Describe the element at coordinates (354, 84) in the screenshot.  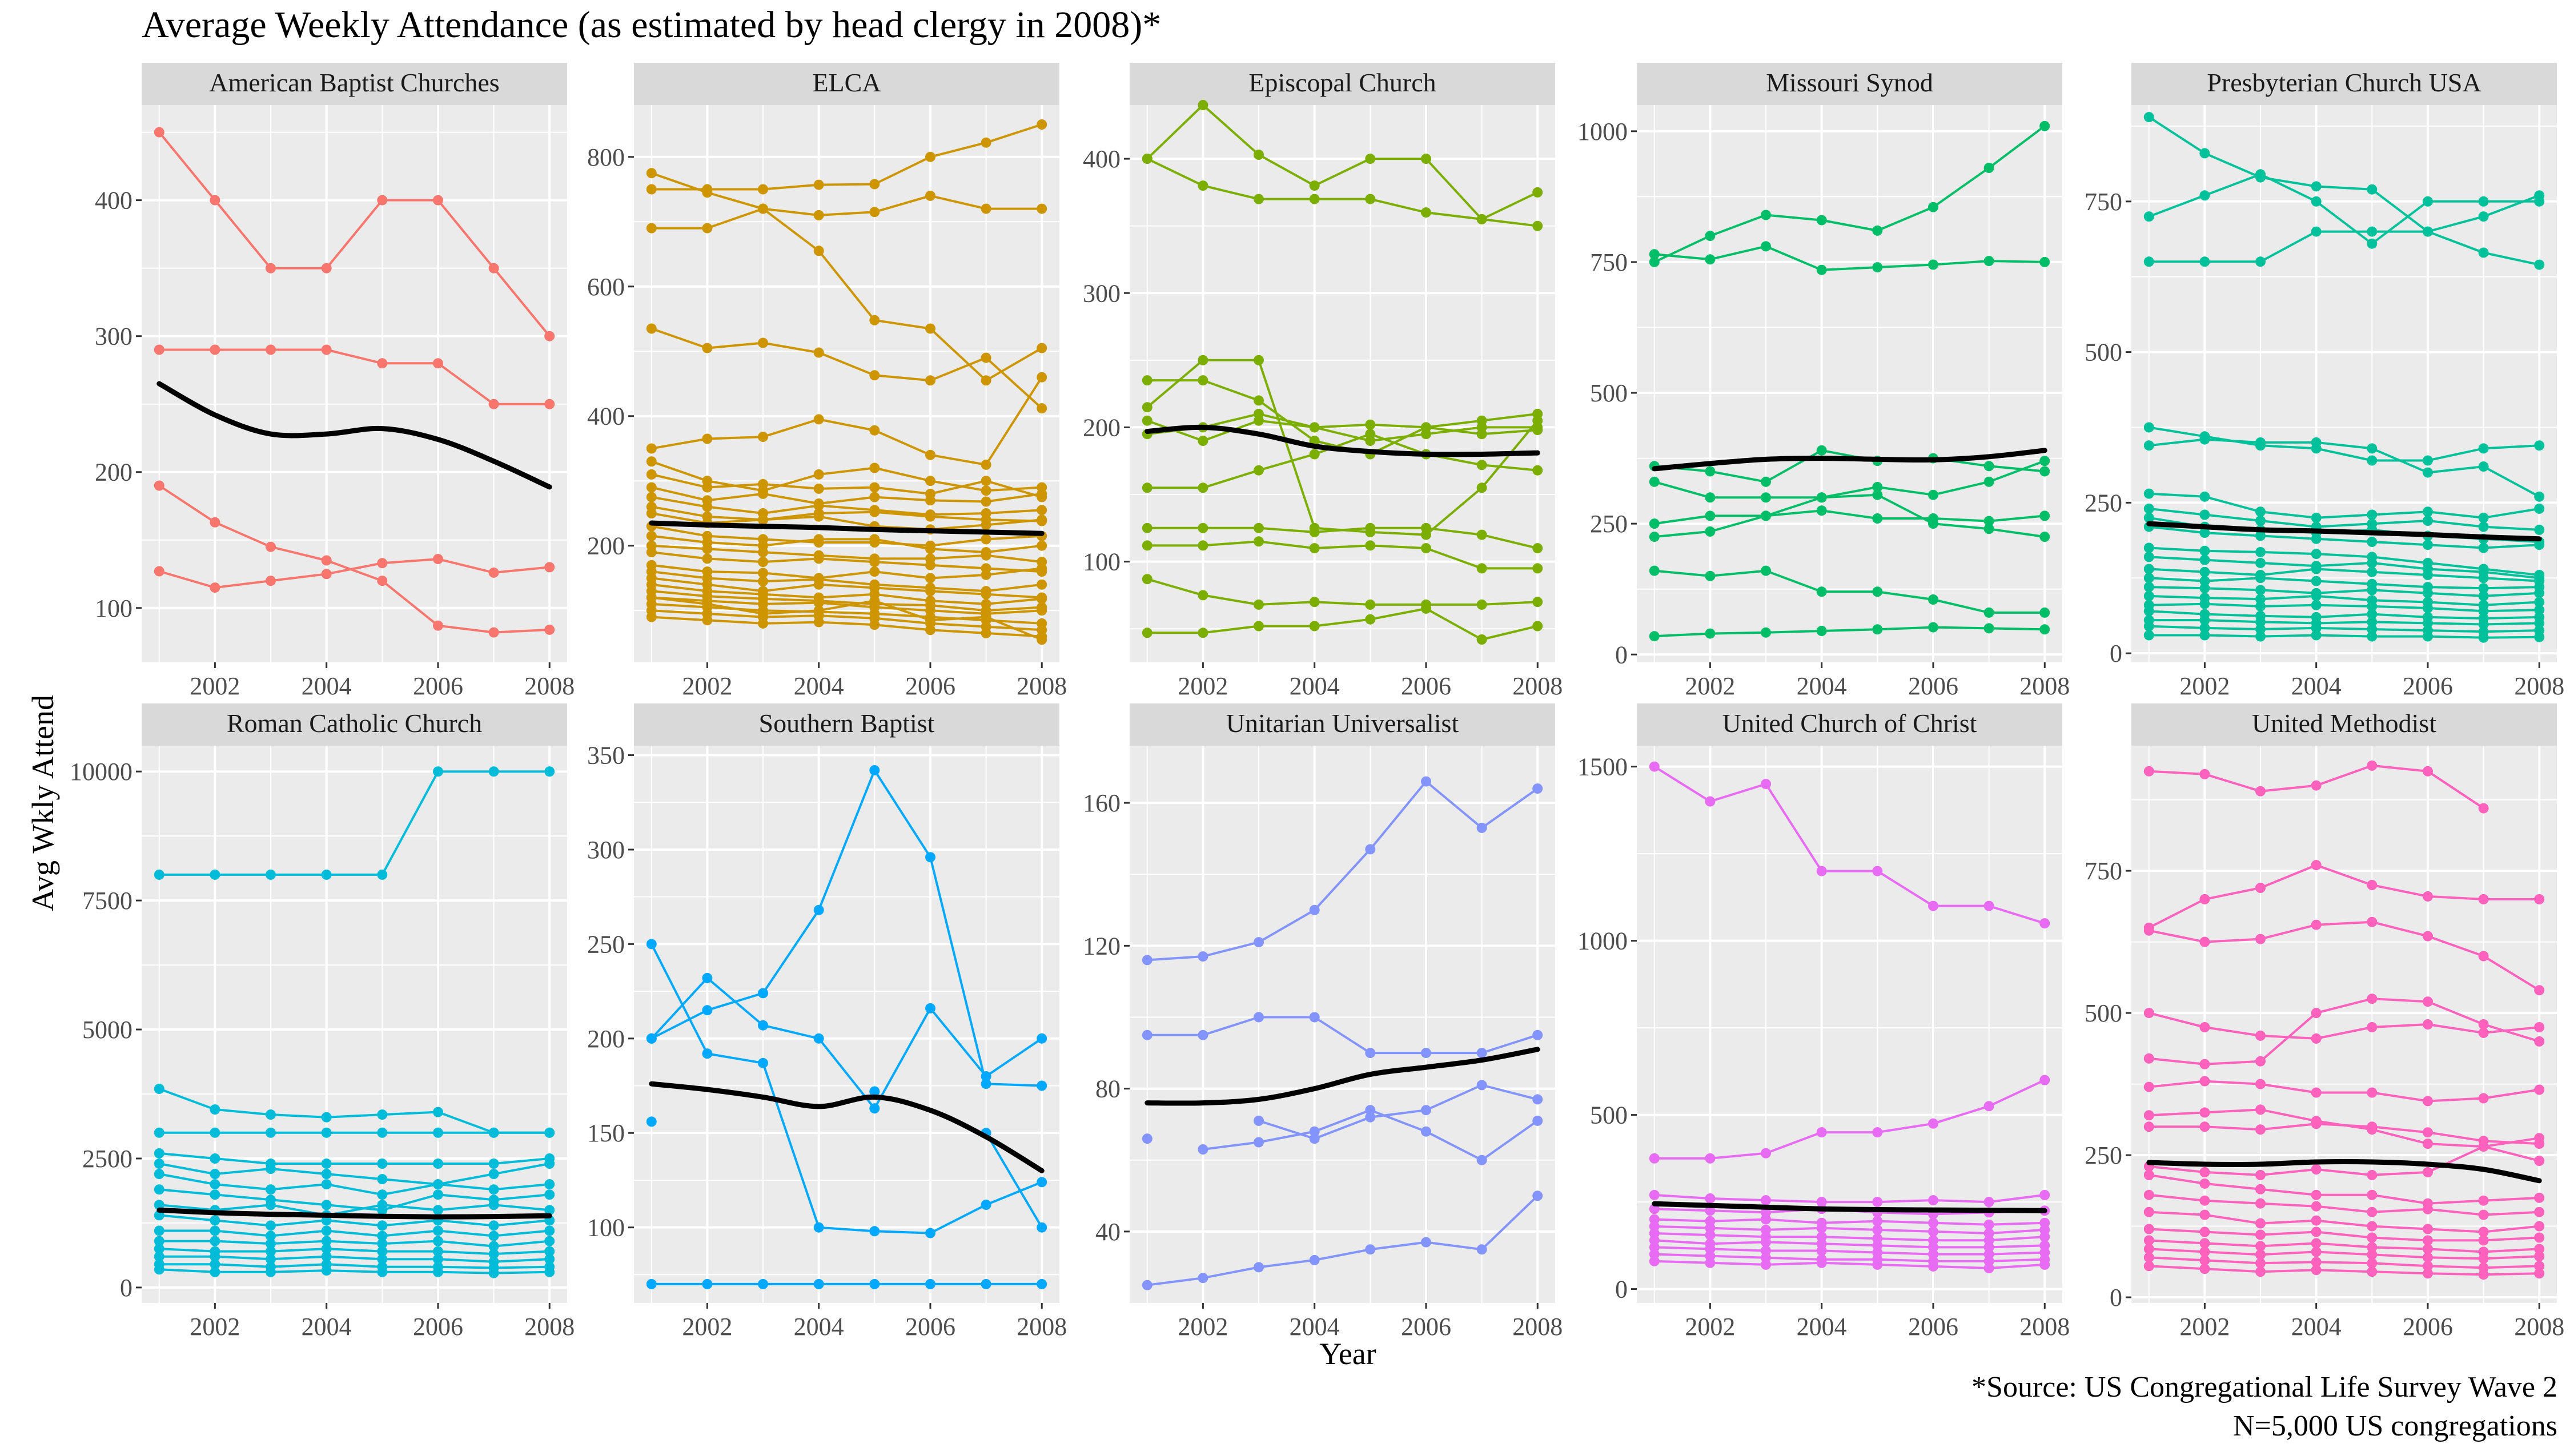
I see `facet-strip` at that location.